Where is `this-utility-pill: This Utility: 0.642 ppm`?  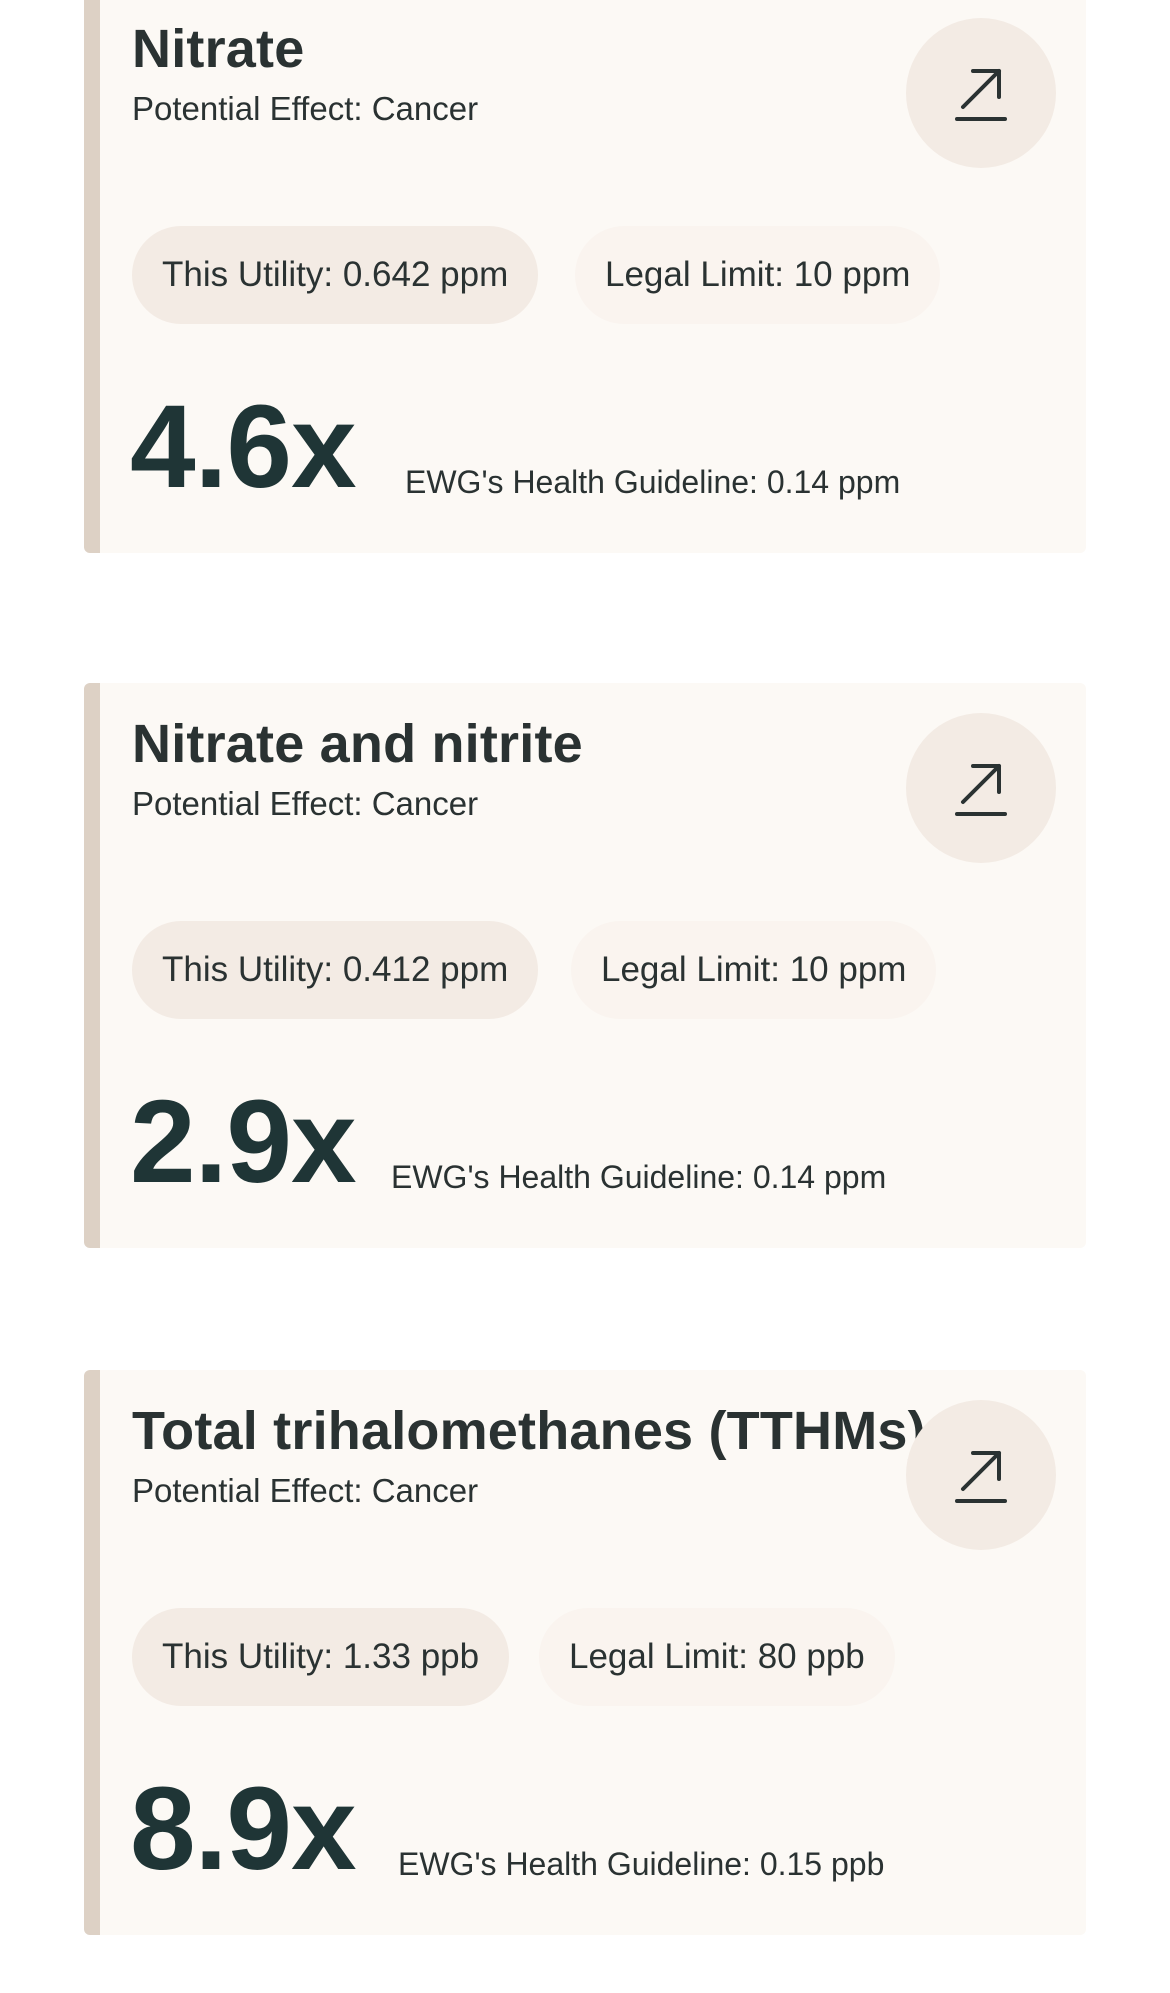
this-utility-pill: This Utility: 0.642 ppm is located at coordinates (335, 275).